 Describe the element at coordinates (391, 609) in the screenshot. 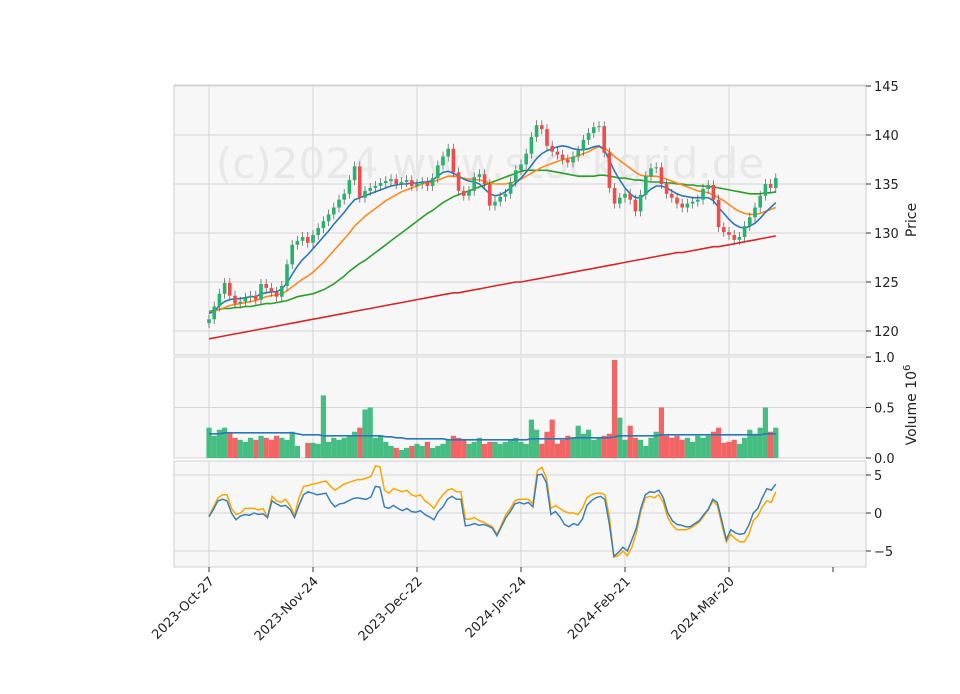

I see `x-tick-label: 2023-Dec-22` at that location.